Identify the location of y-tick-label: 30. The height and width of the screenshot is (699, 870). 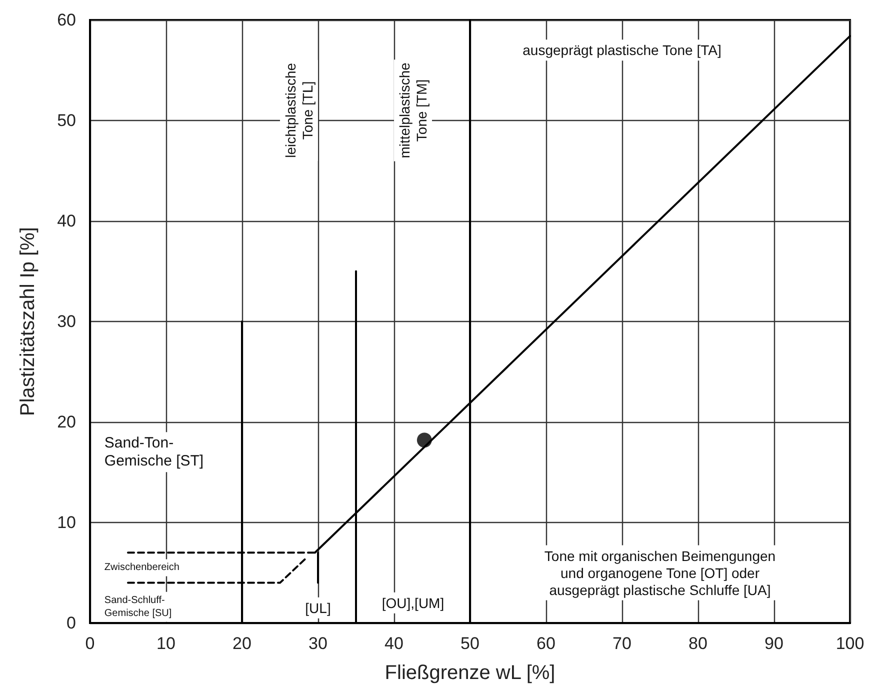
(66, 321).